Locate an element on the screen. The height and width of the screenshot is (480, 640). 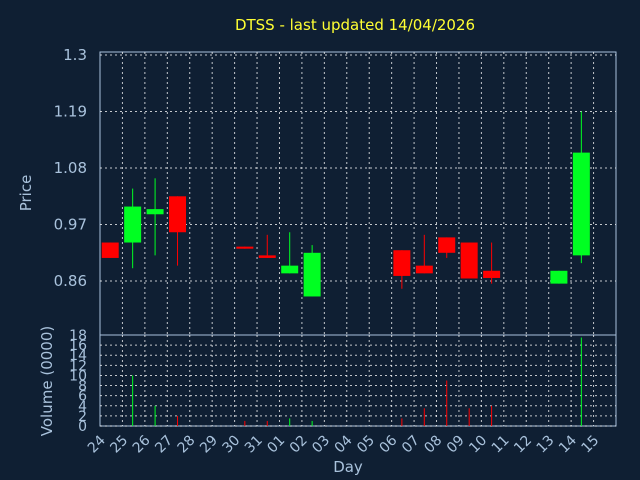
volume-tick-label: 6 is located at coordinates (82, 397).